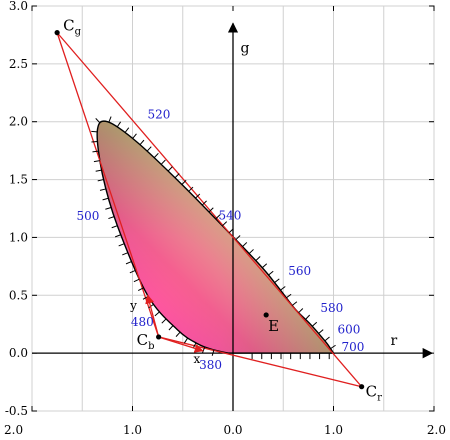 The image size is (450, 440). Describe the element at coordinates (18, 237) in the screenshot. I see `y-tick-label: 1.0` at that location.